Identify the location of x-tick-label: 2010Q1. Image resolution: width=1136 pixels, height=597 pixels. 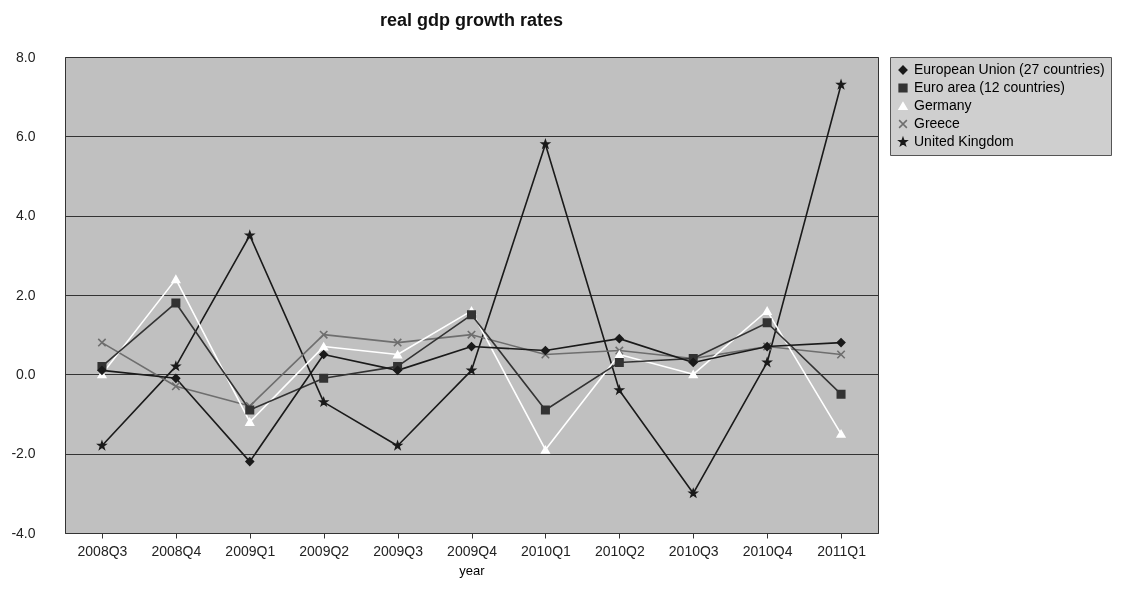
(546, 550).